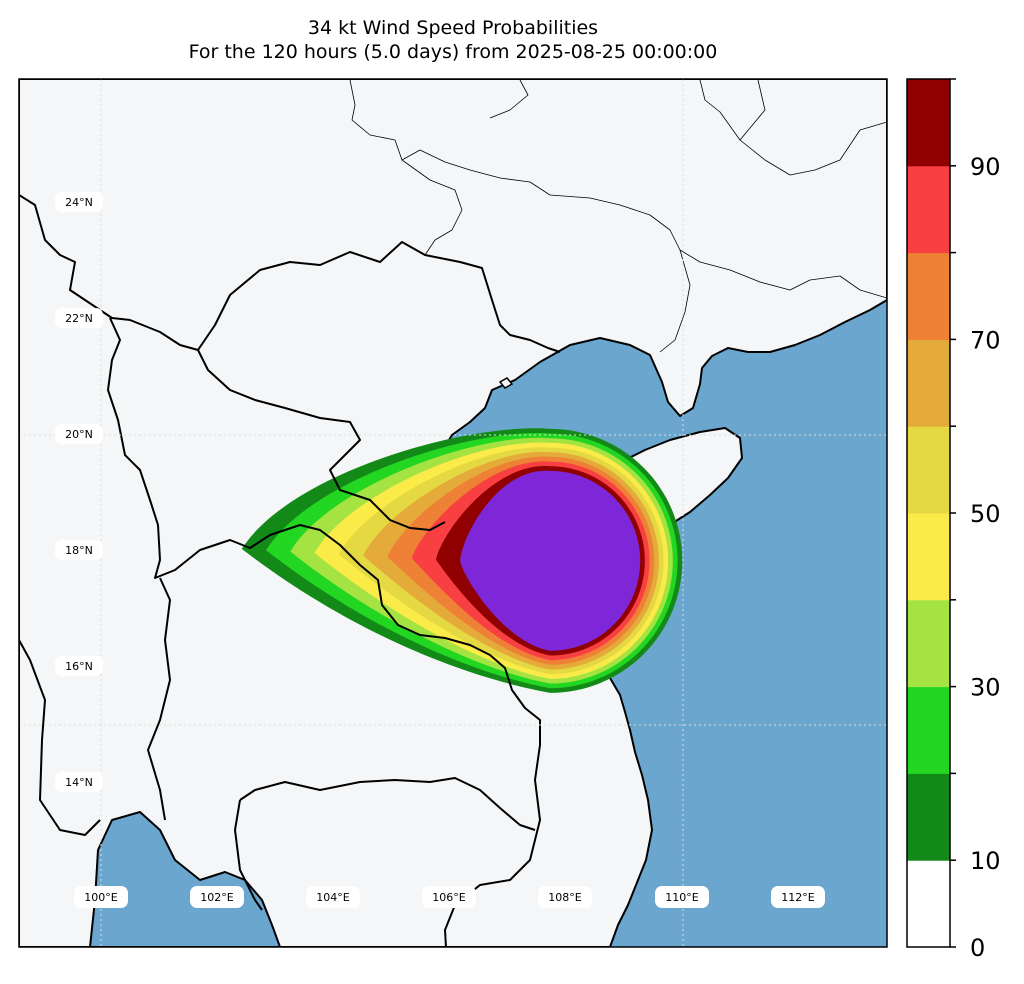  I want to click on lon-text-110: 110°E, so click(681, 897).